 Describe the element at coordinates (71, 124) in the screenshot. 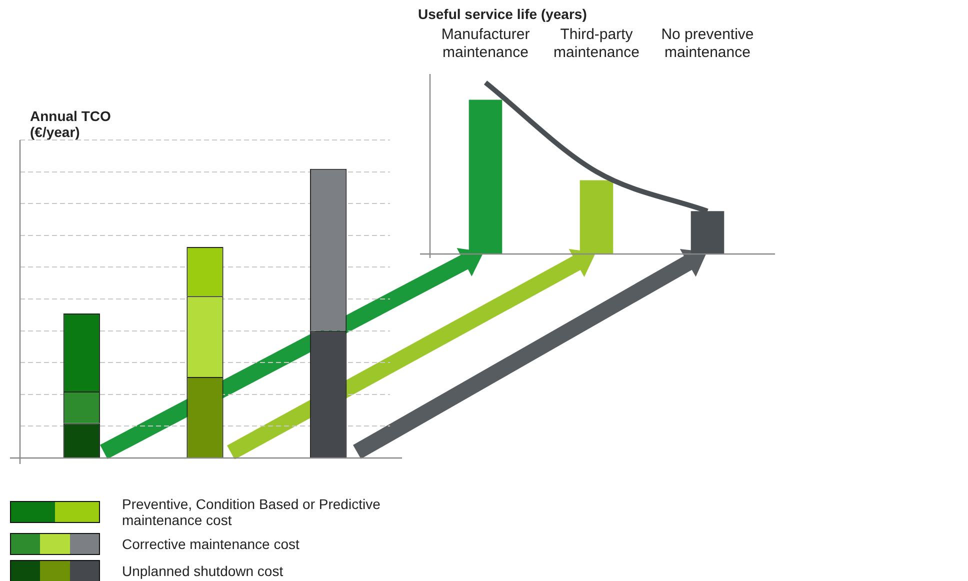

I see `y-axis-title: Annual TCO (€/year)` at that location.